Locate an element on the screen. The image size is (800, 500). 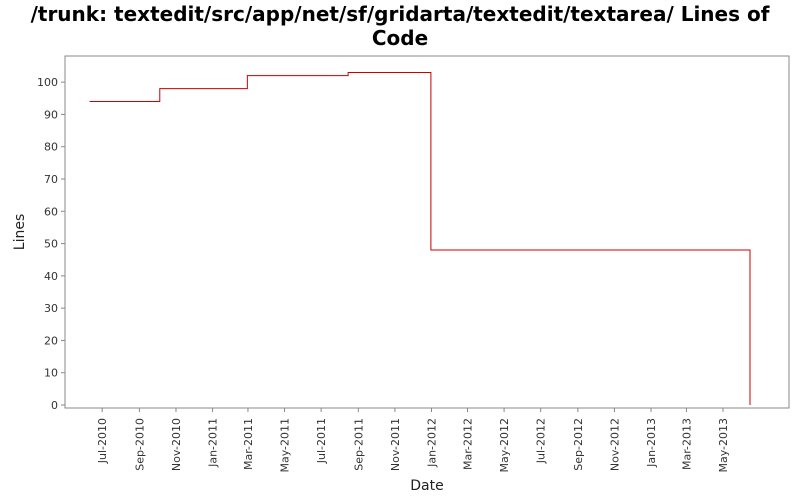
x-tick-label: Sep-2011 is located at coordinates (358, 444).